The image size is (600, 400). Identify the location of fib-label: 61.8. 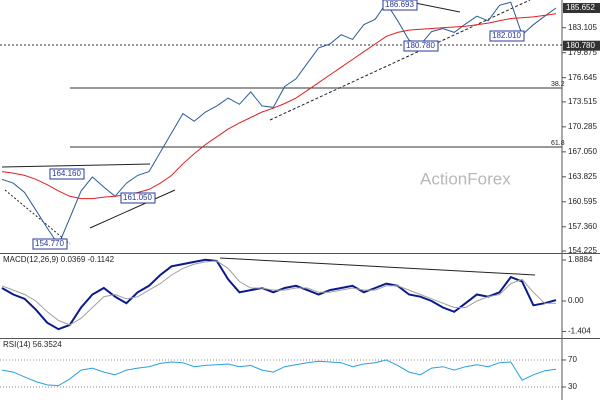
(558, 143).